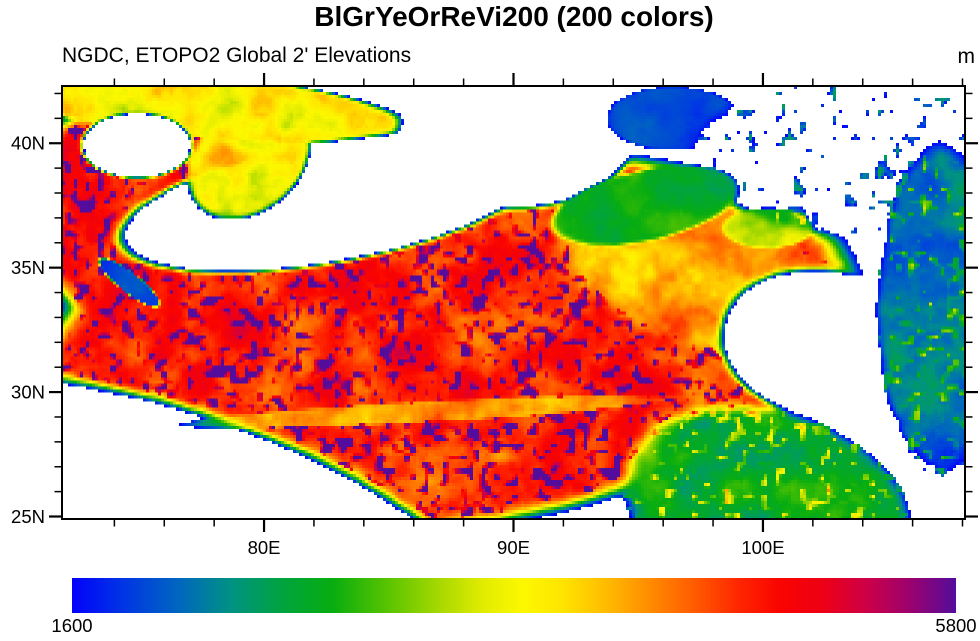 This screenshot has width=980, height=641. I want to click on colorbar-min-label: 1600, so click(72, 625).